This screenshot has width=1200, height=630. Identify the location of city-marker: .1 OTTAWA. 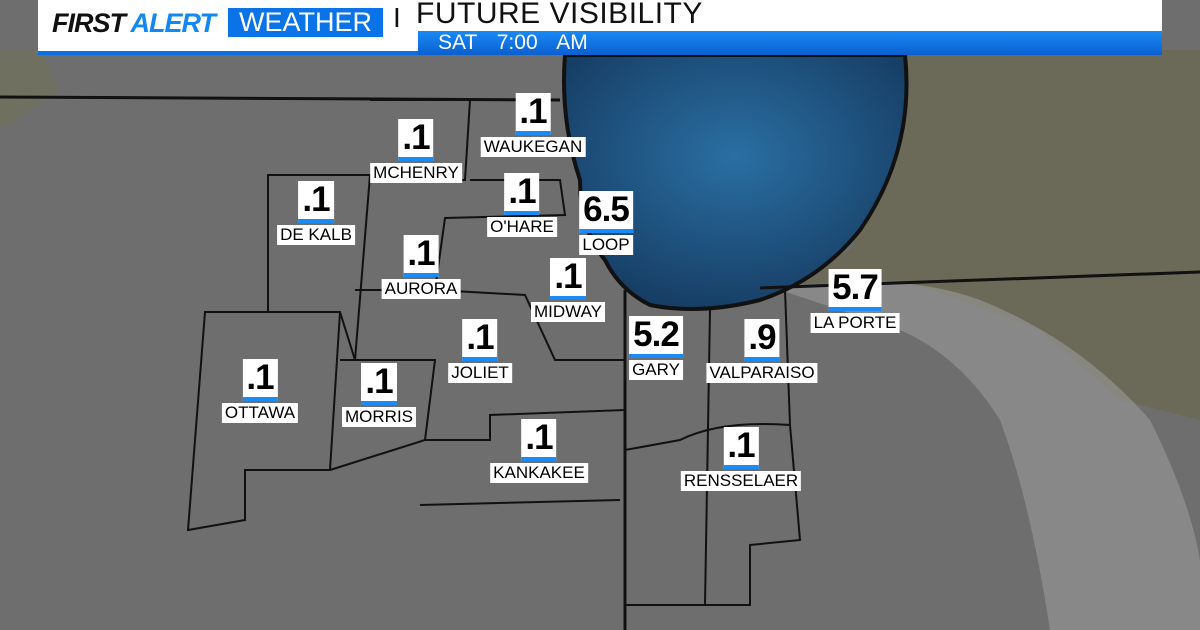
(260, 391).